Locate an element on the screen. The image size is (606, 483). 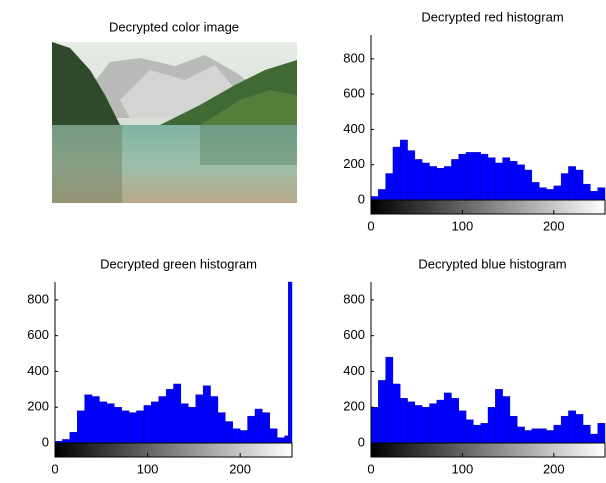
image-title: Decrypted color image is located at coordinates (174, 26).